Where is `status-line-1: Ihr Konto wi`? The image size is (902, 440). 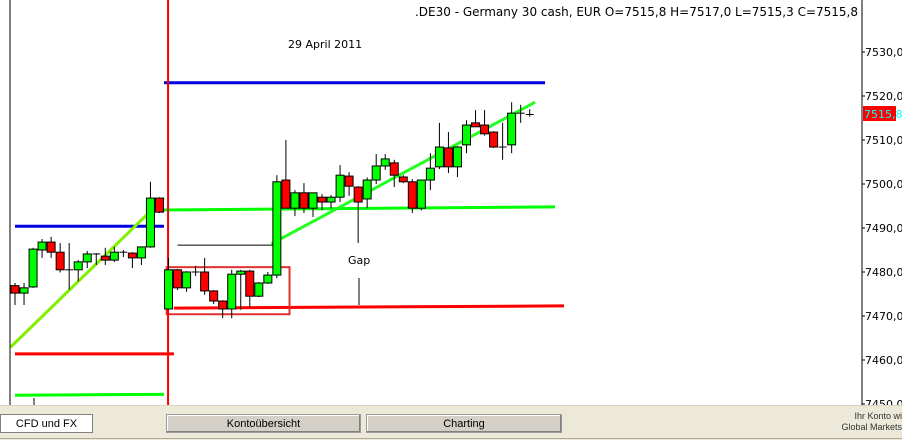
status-line-1: Ihr Konto wi is located at coordinates (878, 416).